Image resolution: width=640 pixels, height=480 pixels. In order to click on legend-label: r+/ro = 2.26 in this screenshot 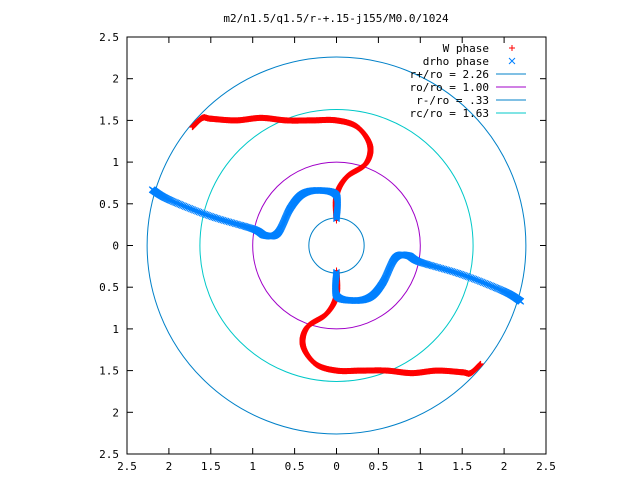, I will do `click(449, 74)`.